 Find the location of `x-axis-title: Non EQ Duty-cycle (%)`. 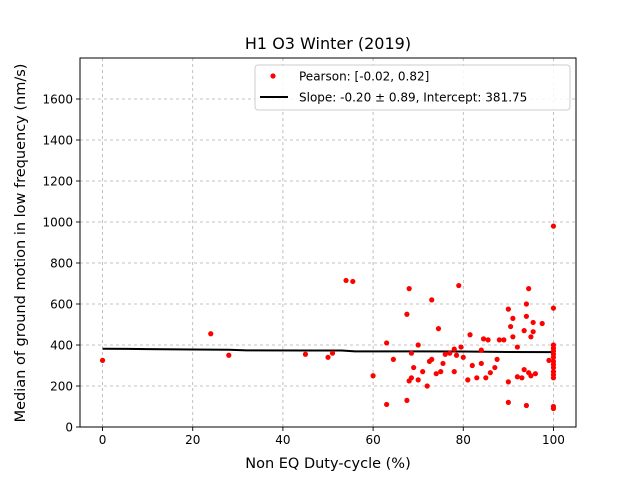

x-axis-title: Non EQ Duty-cycle (%) is located at coordinates (327, 464).